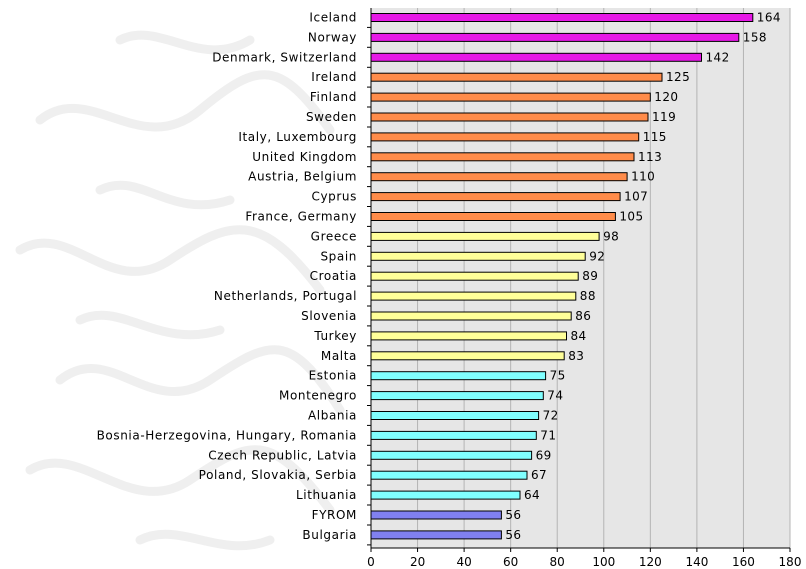 This screenshot has height=569, width=806. What do you see at coordinates (597, 256) in the screenshot?
I see `value-label: 92` at bounding box center [597, 256].